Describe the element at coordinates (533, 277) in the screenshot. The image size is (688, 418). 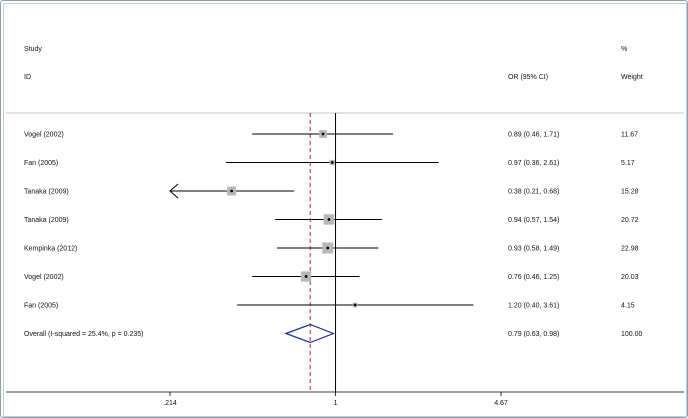
I see `study-ci-text: 0.76 (0.46, 1.25)` at that location.